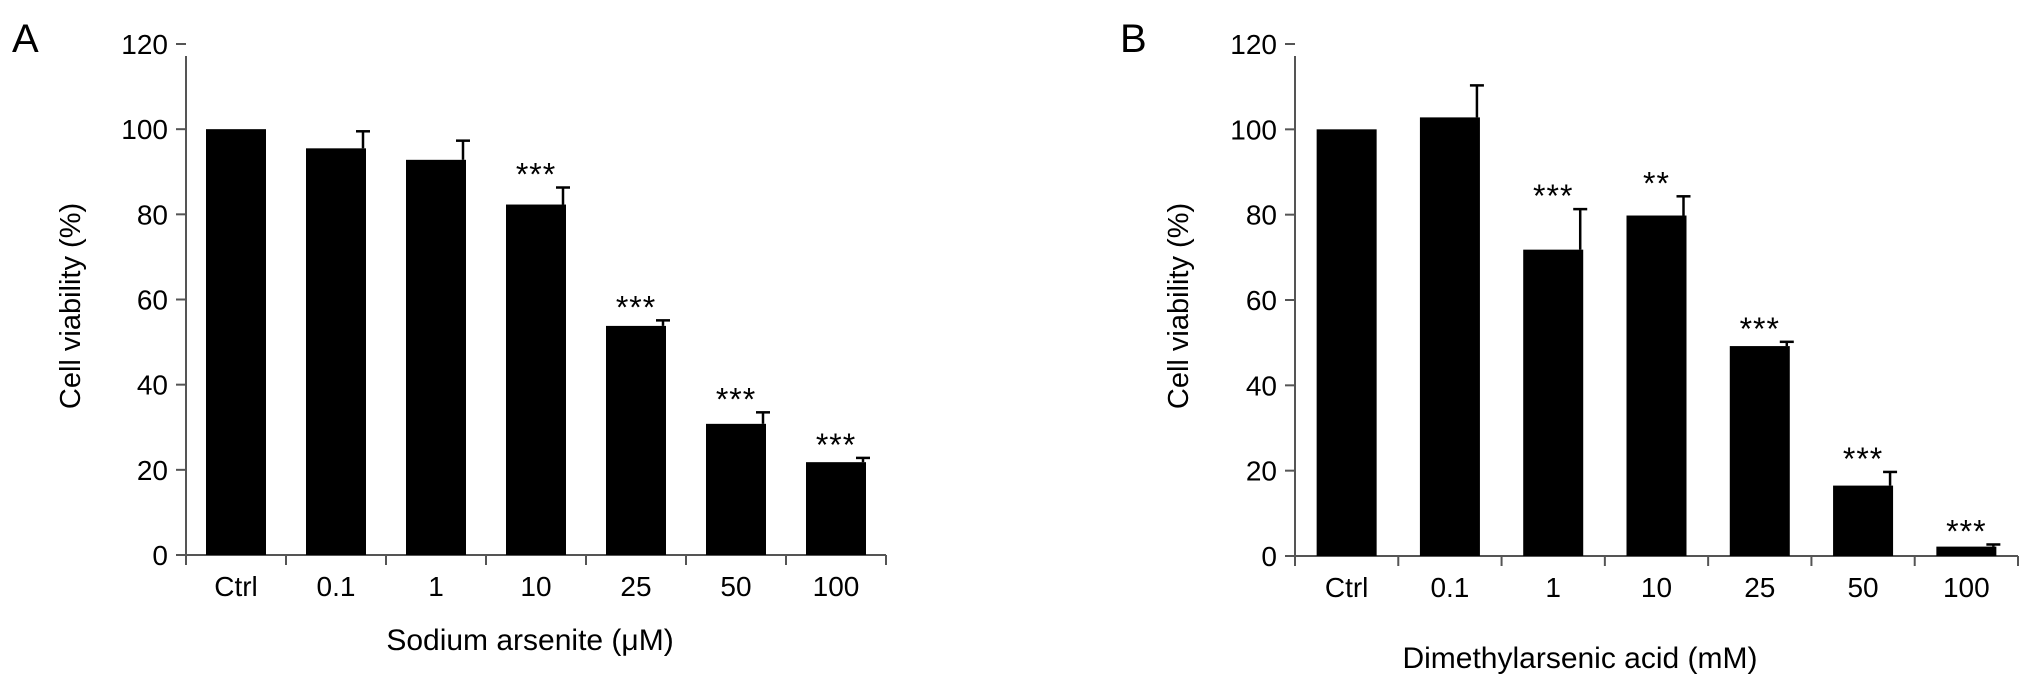  What do you see at coordinates (1133, 39) in the screenshot?
I see `panel-label: B` at bounding box center [1133, 39].